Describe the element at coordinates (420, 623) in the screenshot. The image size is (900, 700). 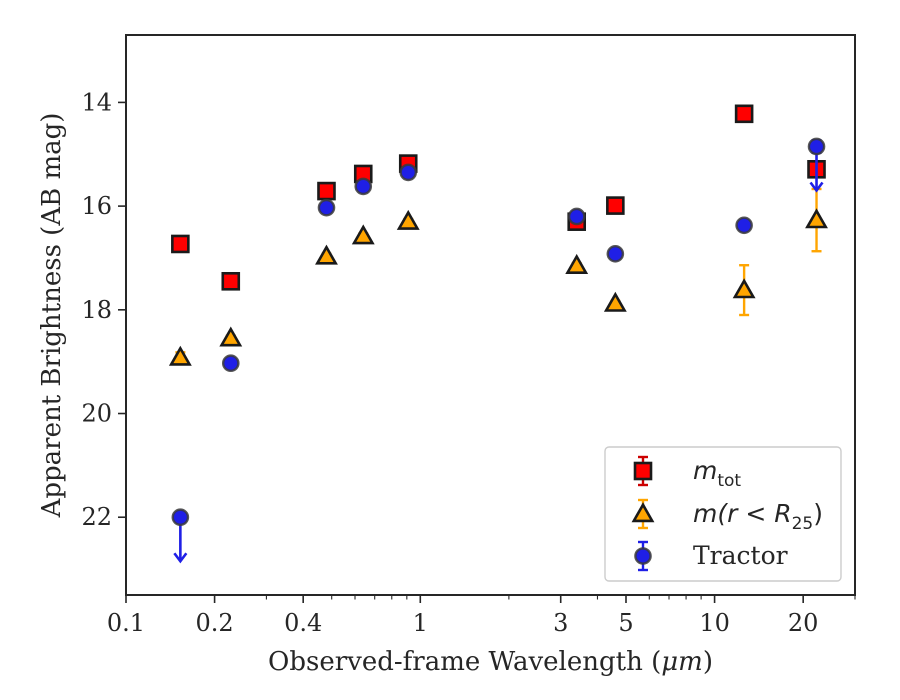
I see `x-tick-label: 1` at that location.